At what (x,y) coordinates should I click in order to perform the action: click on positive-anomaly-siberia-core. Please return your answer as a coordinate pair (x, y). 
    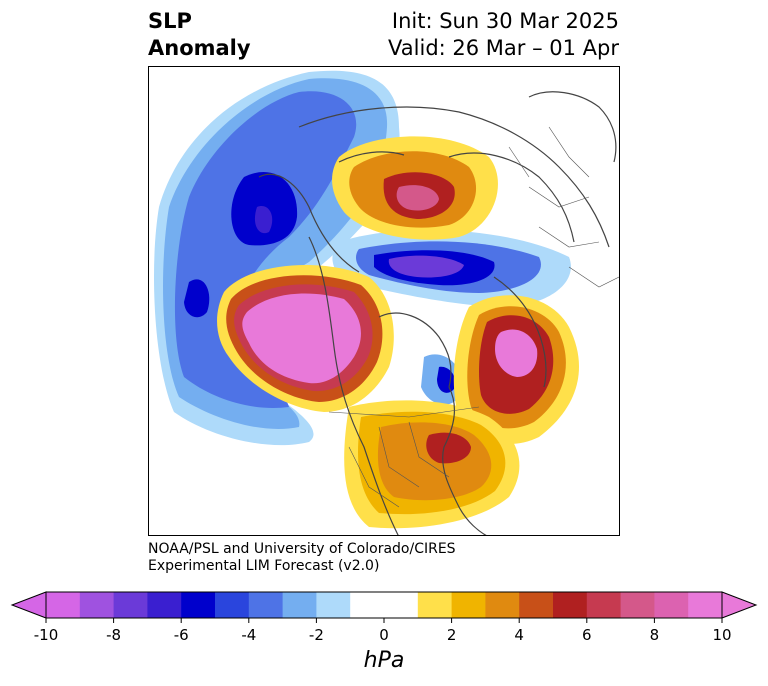
    Looking at the image, I should click on (417, 198).